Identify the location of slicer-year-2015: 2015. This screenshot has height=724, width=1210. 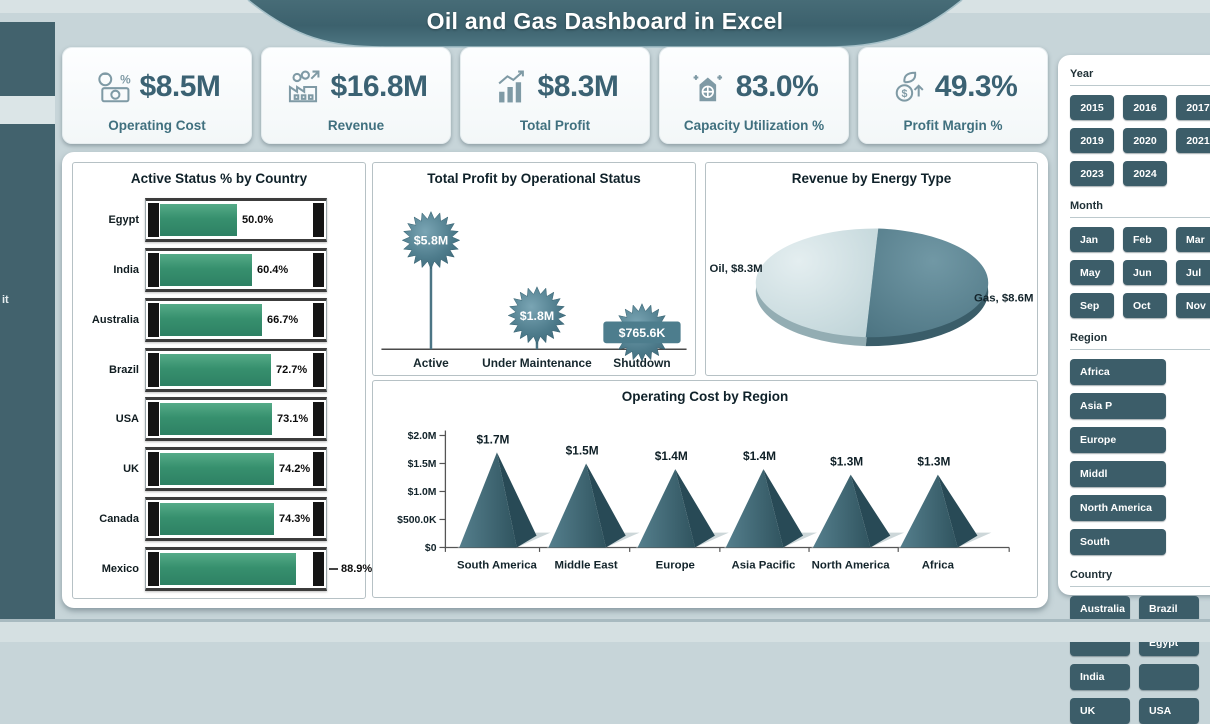
(1092, 107).